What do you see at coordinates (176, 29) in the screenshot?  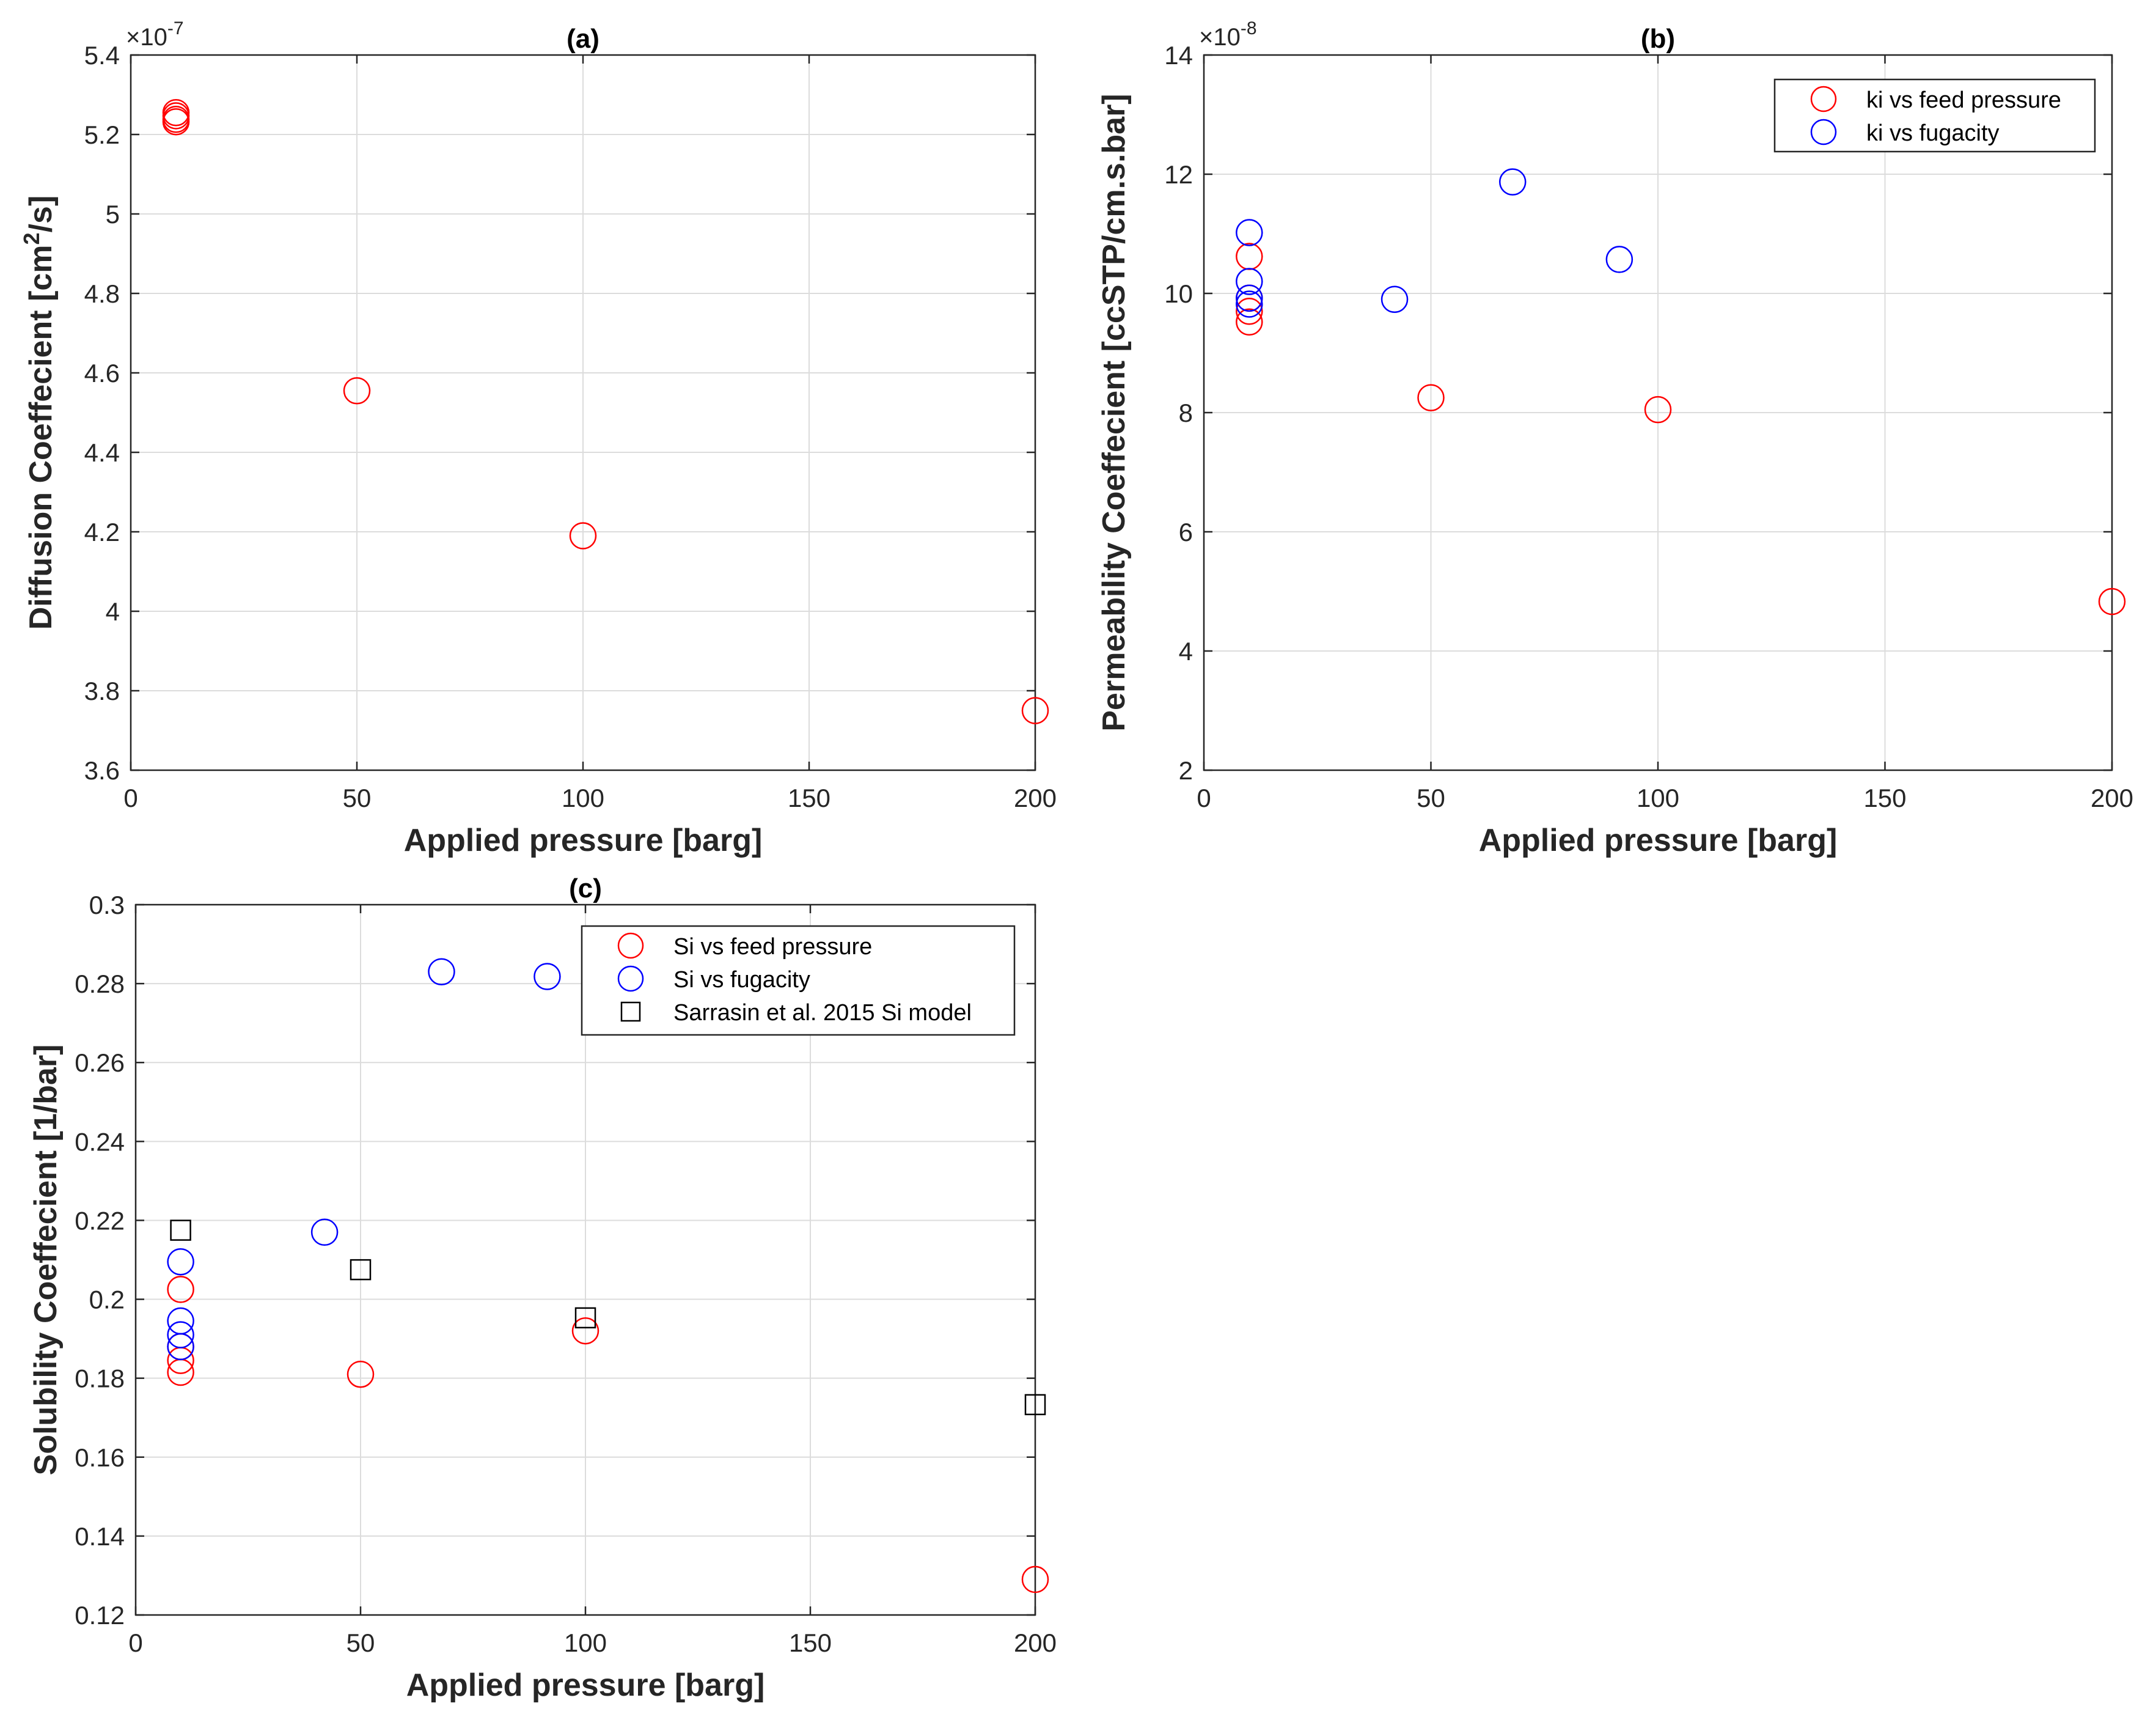 I see `exponent-power: -7` at bounding box center [176, 29].